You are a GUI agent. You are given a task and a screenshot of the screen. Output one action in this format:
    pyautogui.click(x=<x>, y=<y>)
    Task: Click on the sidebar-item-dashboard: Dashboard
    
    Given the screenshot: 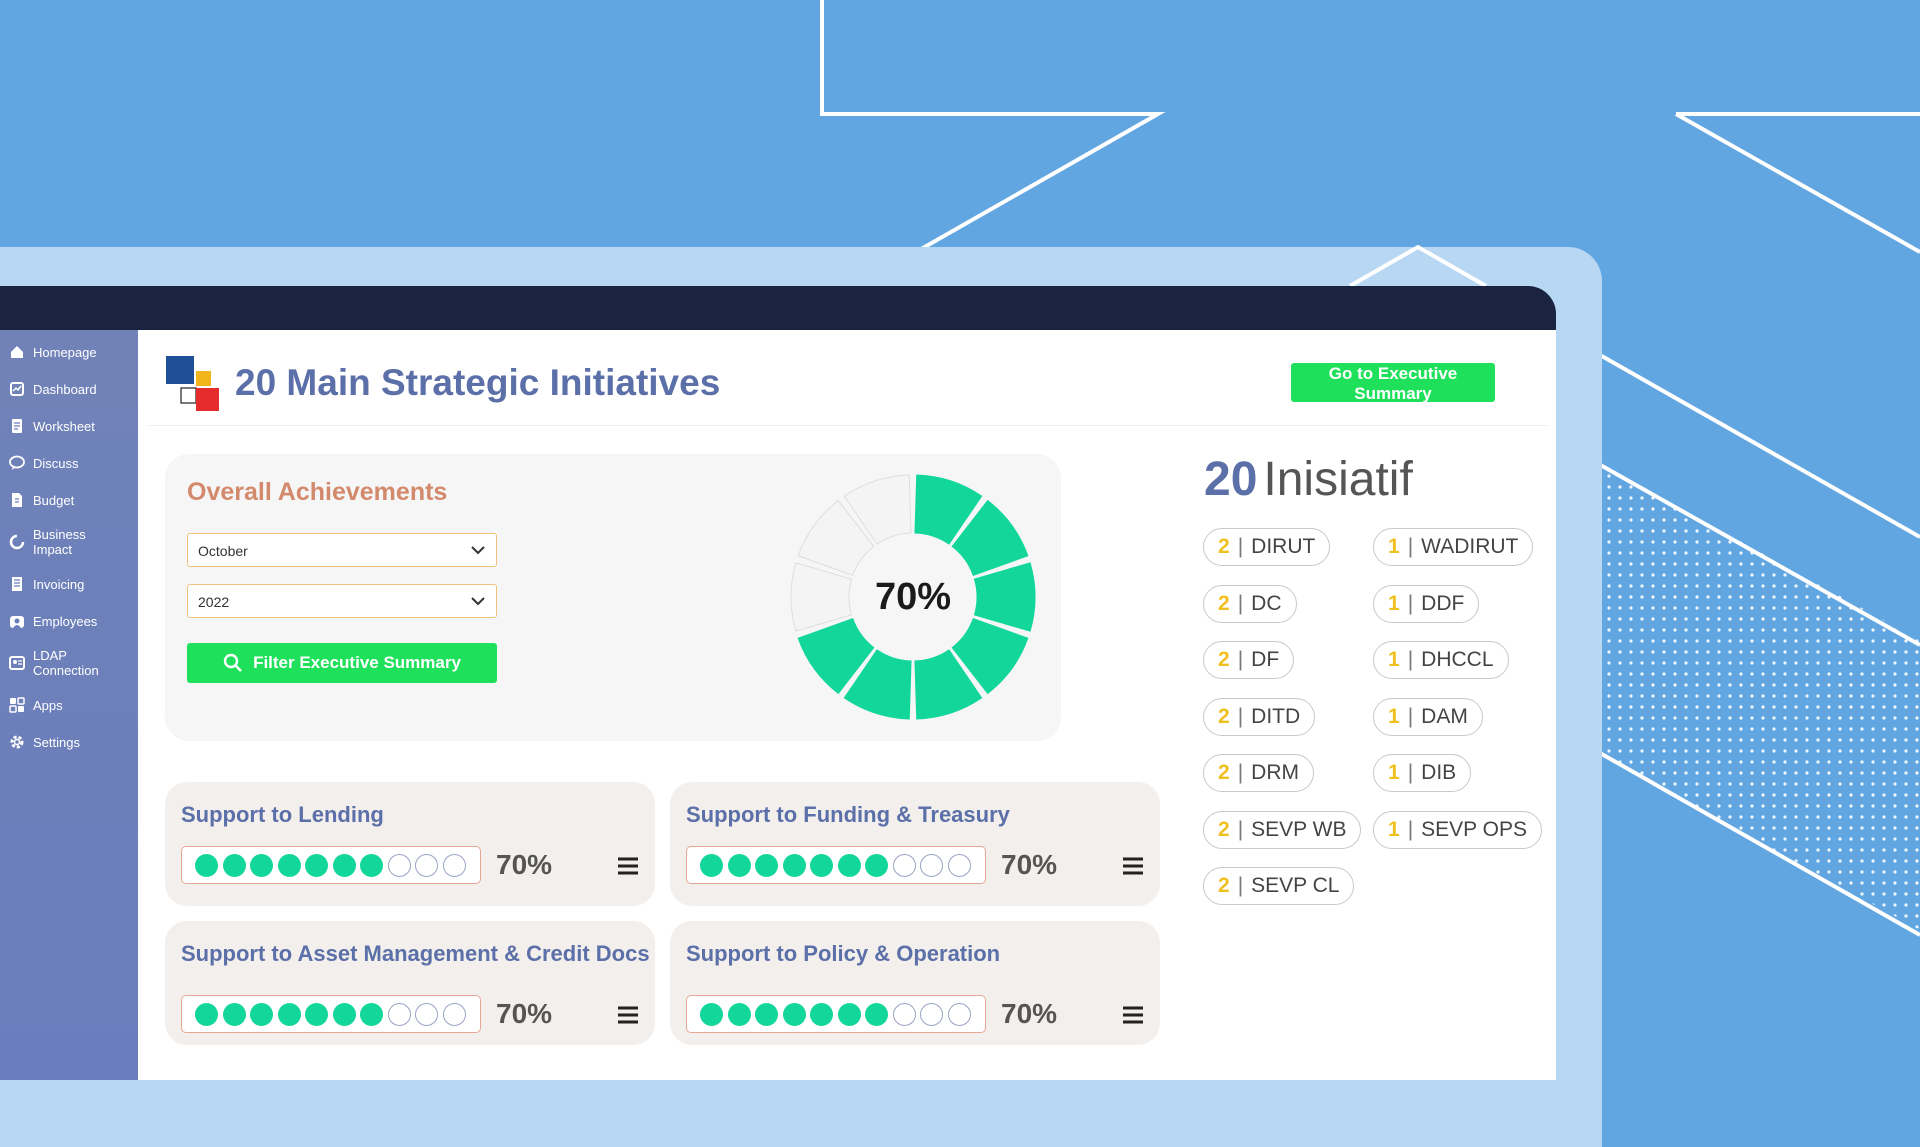 What is the action you would take?
    pyautogui.click(x=69, y=389)
    